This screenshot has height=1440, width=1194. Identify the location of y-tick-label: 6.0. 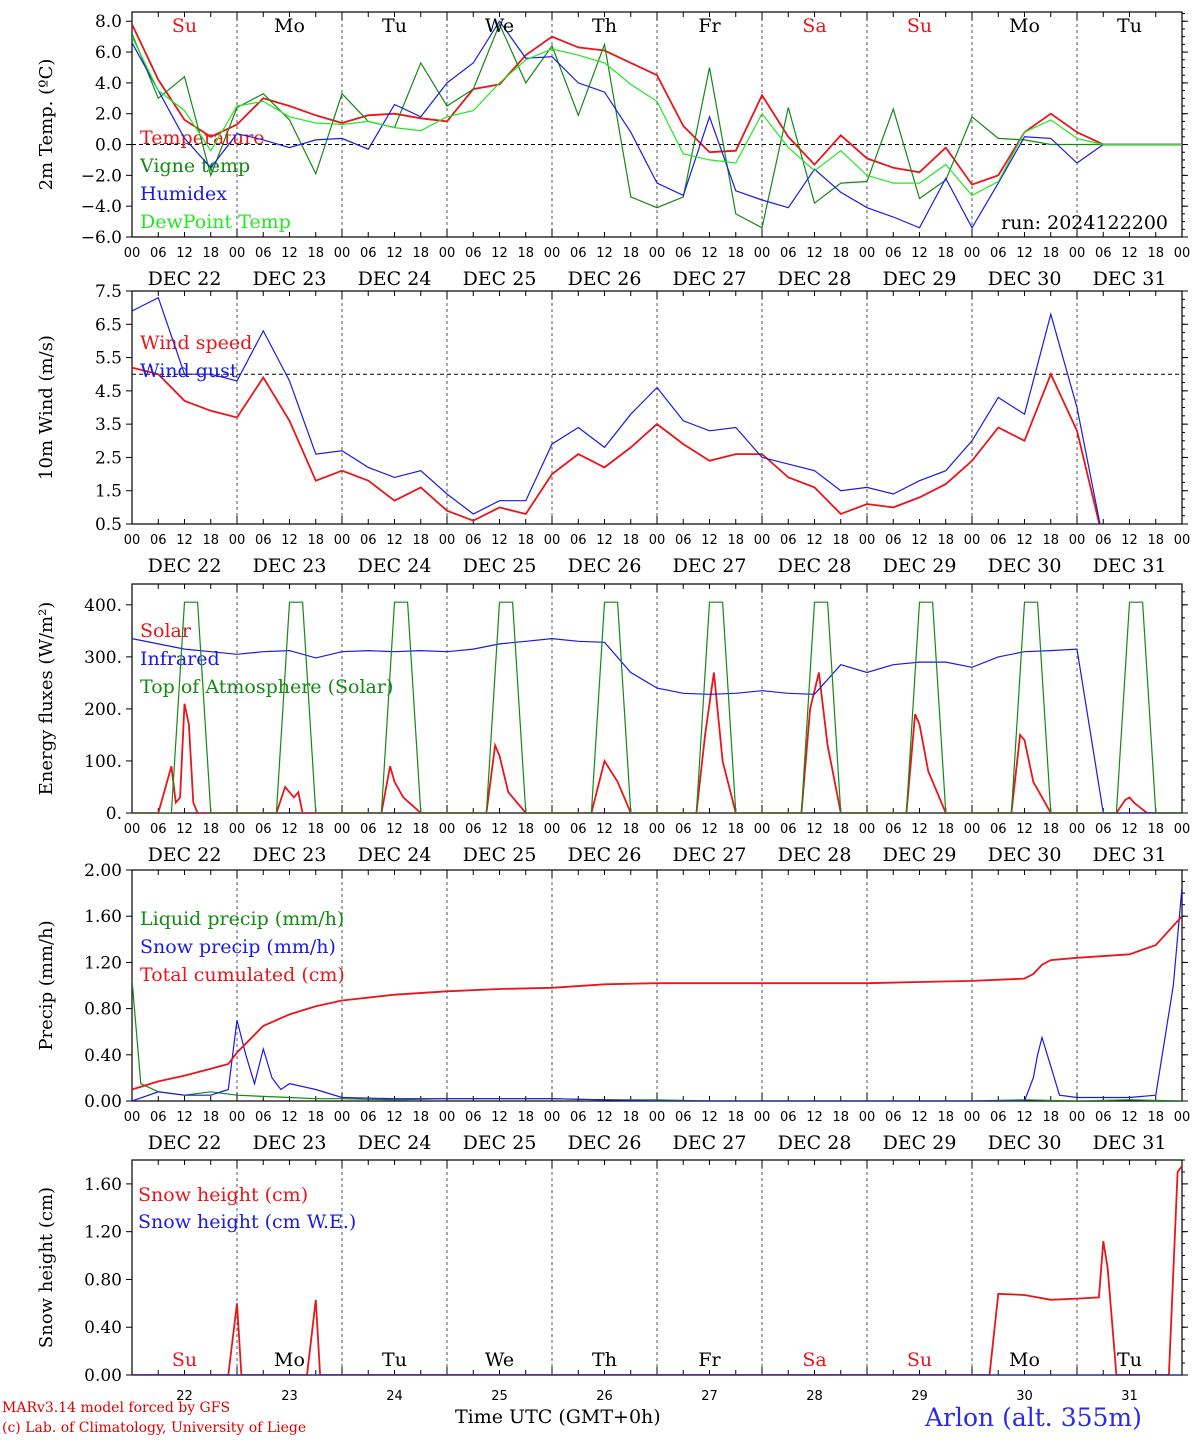
(108, 53).